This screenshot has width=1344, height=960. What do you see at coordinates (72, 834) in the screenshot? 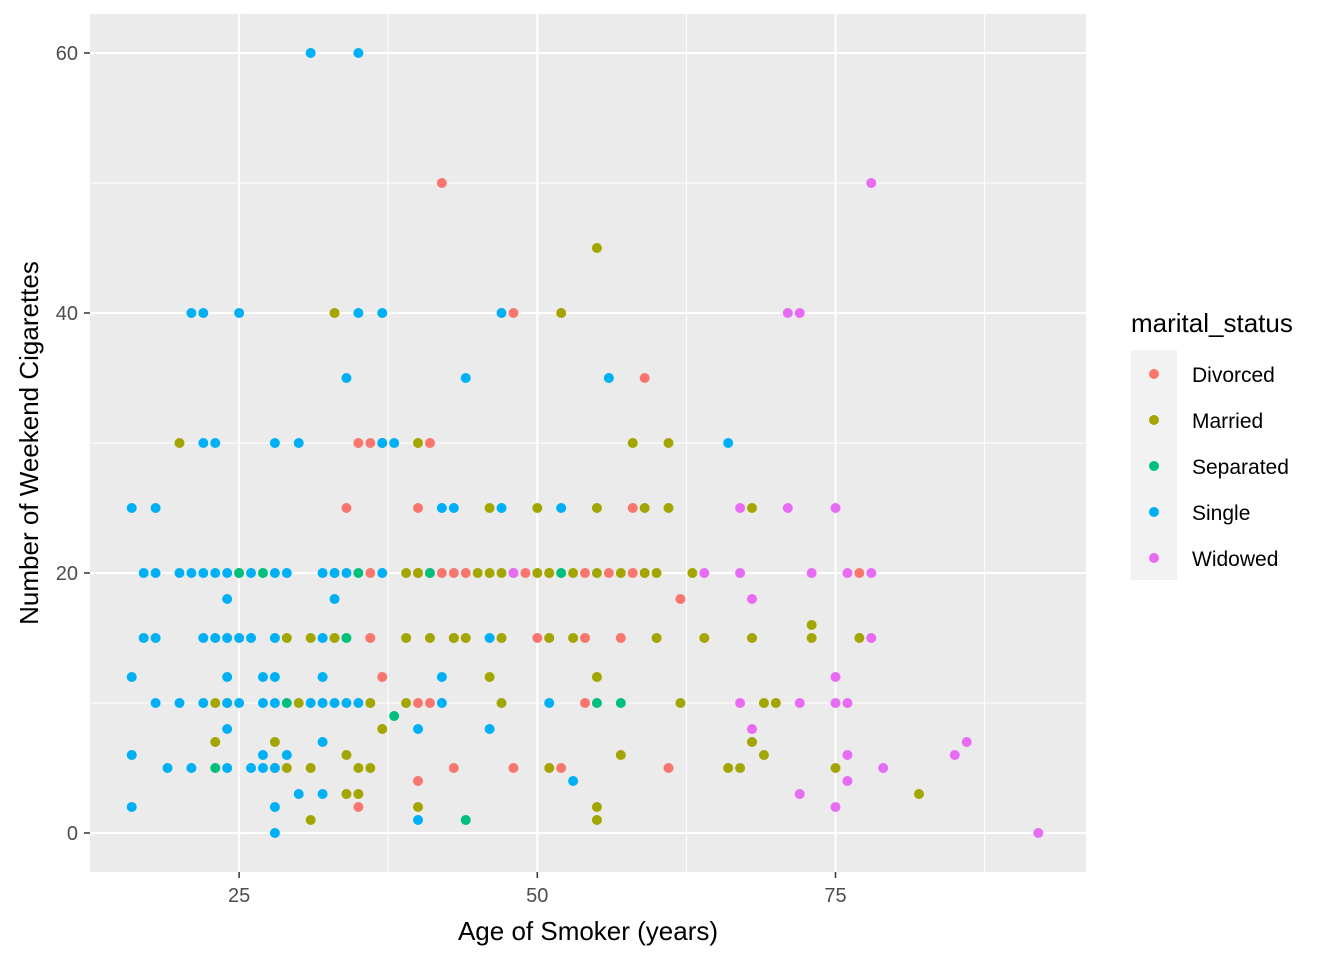
I see `y-tick-label: 0` at bounding box center [72, 834].